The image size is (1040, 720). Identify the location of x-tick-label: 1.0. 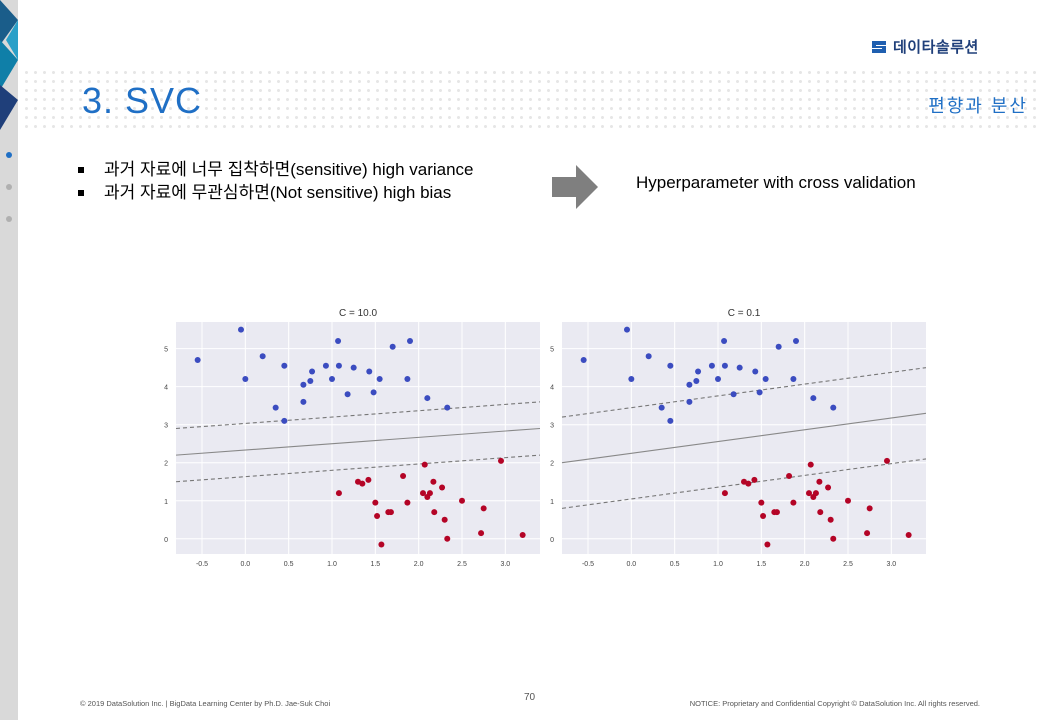
(332, 564).